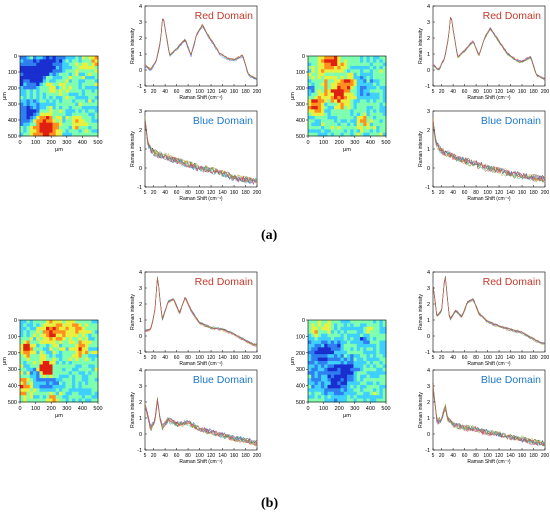  Describe the element at coordinates (200, 312) in the screenshot. I see `series-line` at that location.